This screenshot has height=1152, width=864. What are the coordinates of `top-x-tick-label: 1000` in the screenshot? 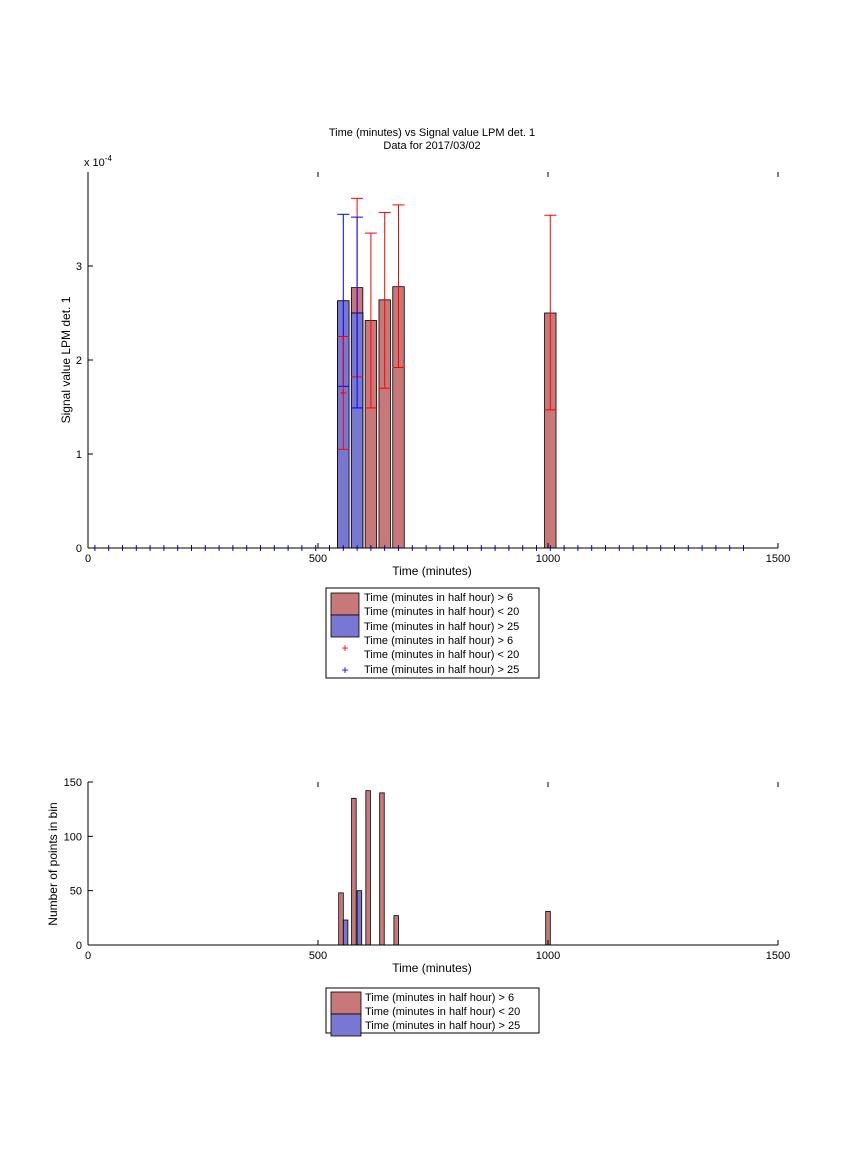 It's located at (548, 559).